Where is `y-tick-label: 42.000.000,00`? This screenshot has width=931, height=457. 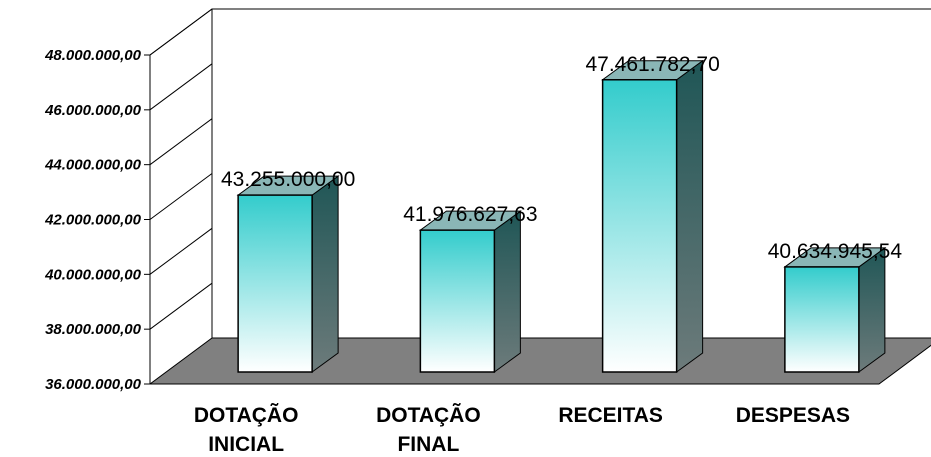
y-tick-label: 42.000.000,00 is located at coordinates (93, 220).